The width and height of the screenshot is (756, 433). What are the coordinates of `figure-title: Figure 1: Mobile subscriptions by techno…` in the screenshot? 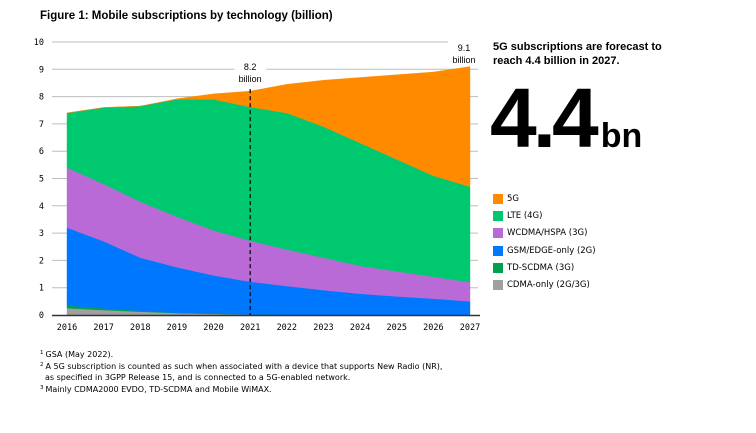 It's located at (186, 16).